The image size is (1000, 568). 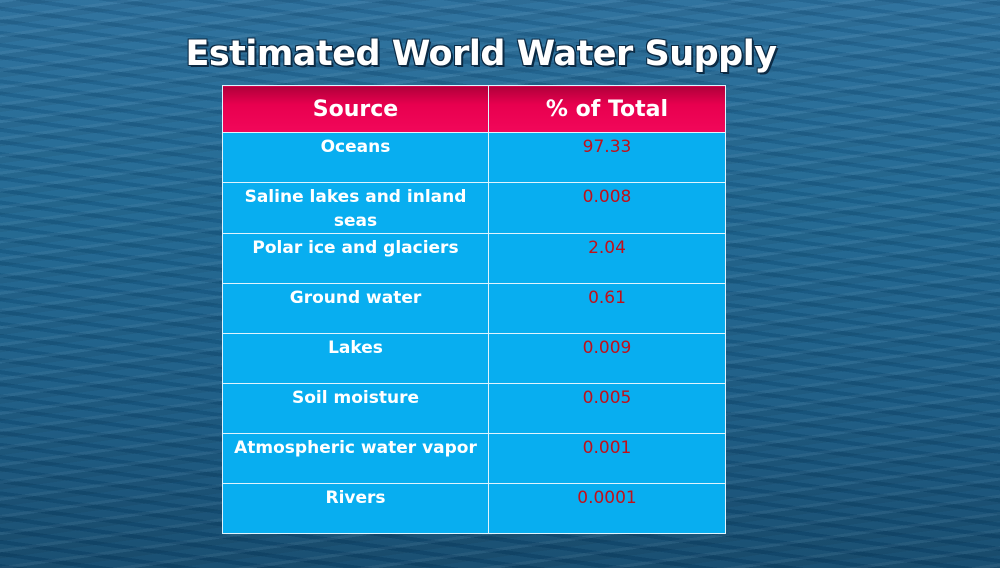 What do you see at coordinates (355, 208) in the screenshot?
I see `source-cell: Saline lakes and inland seas` at bounding box center [355, 208].